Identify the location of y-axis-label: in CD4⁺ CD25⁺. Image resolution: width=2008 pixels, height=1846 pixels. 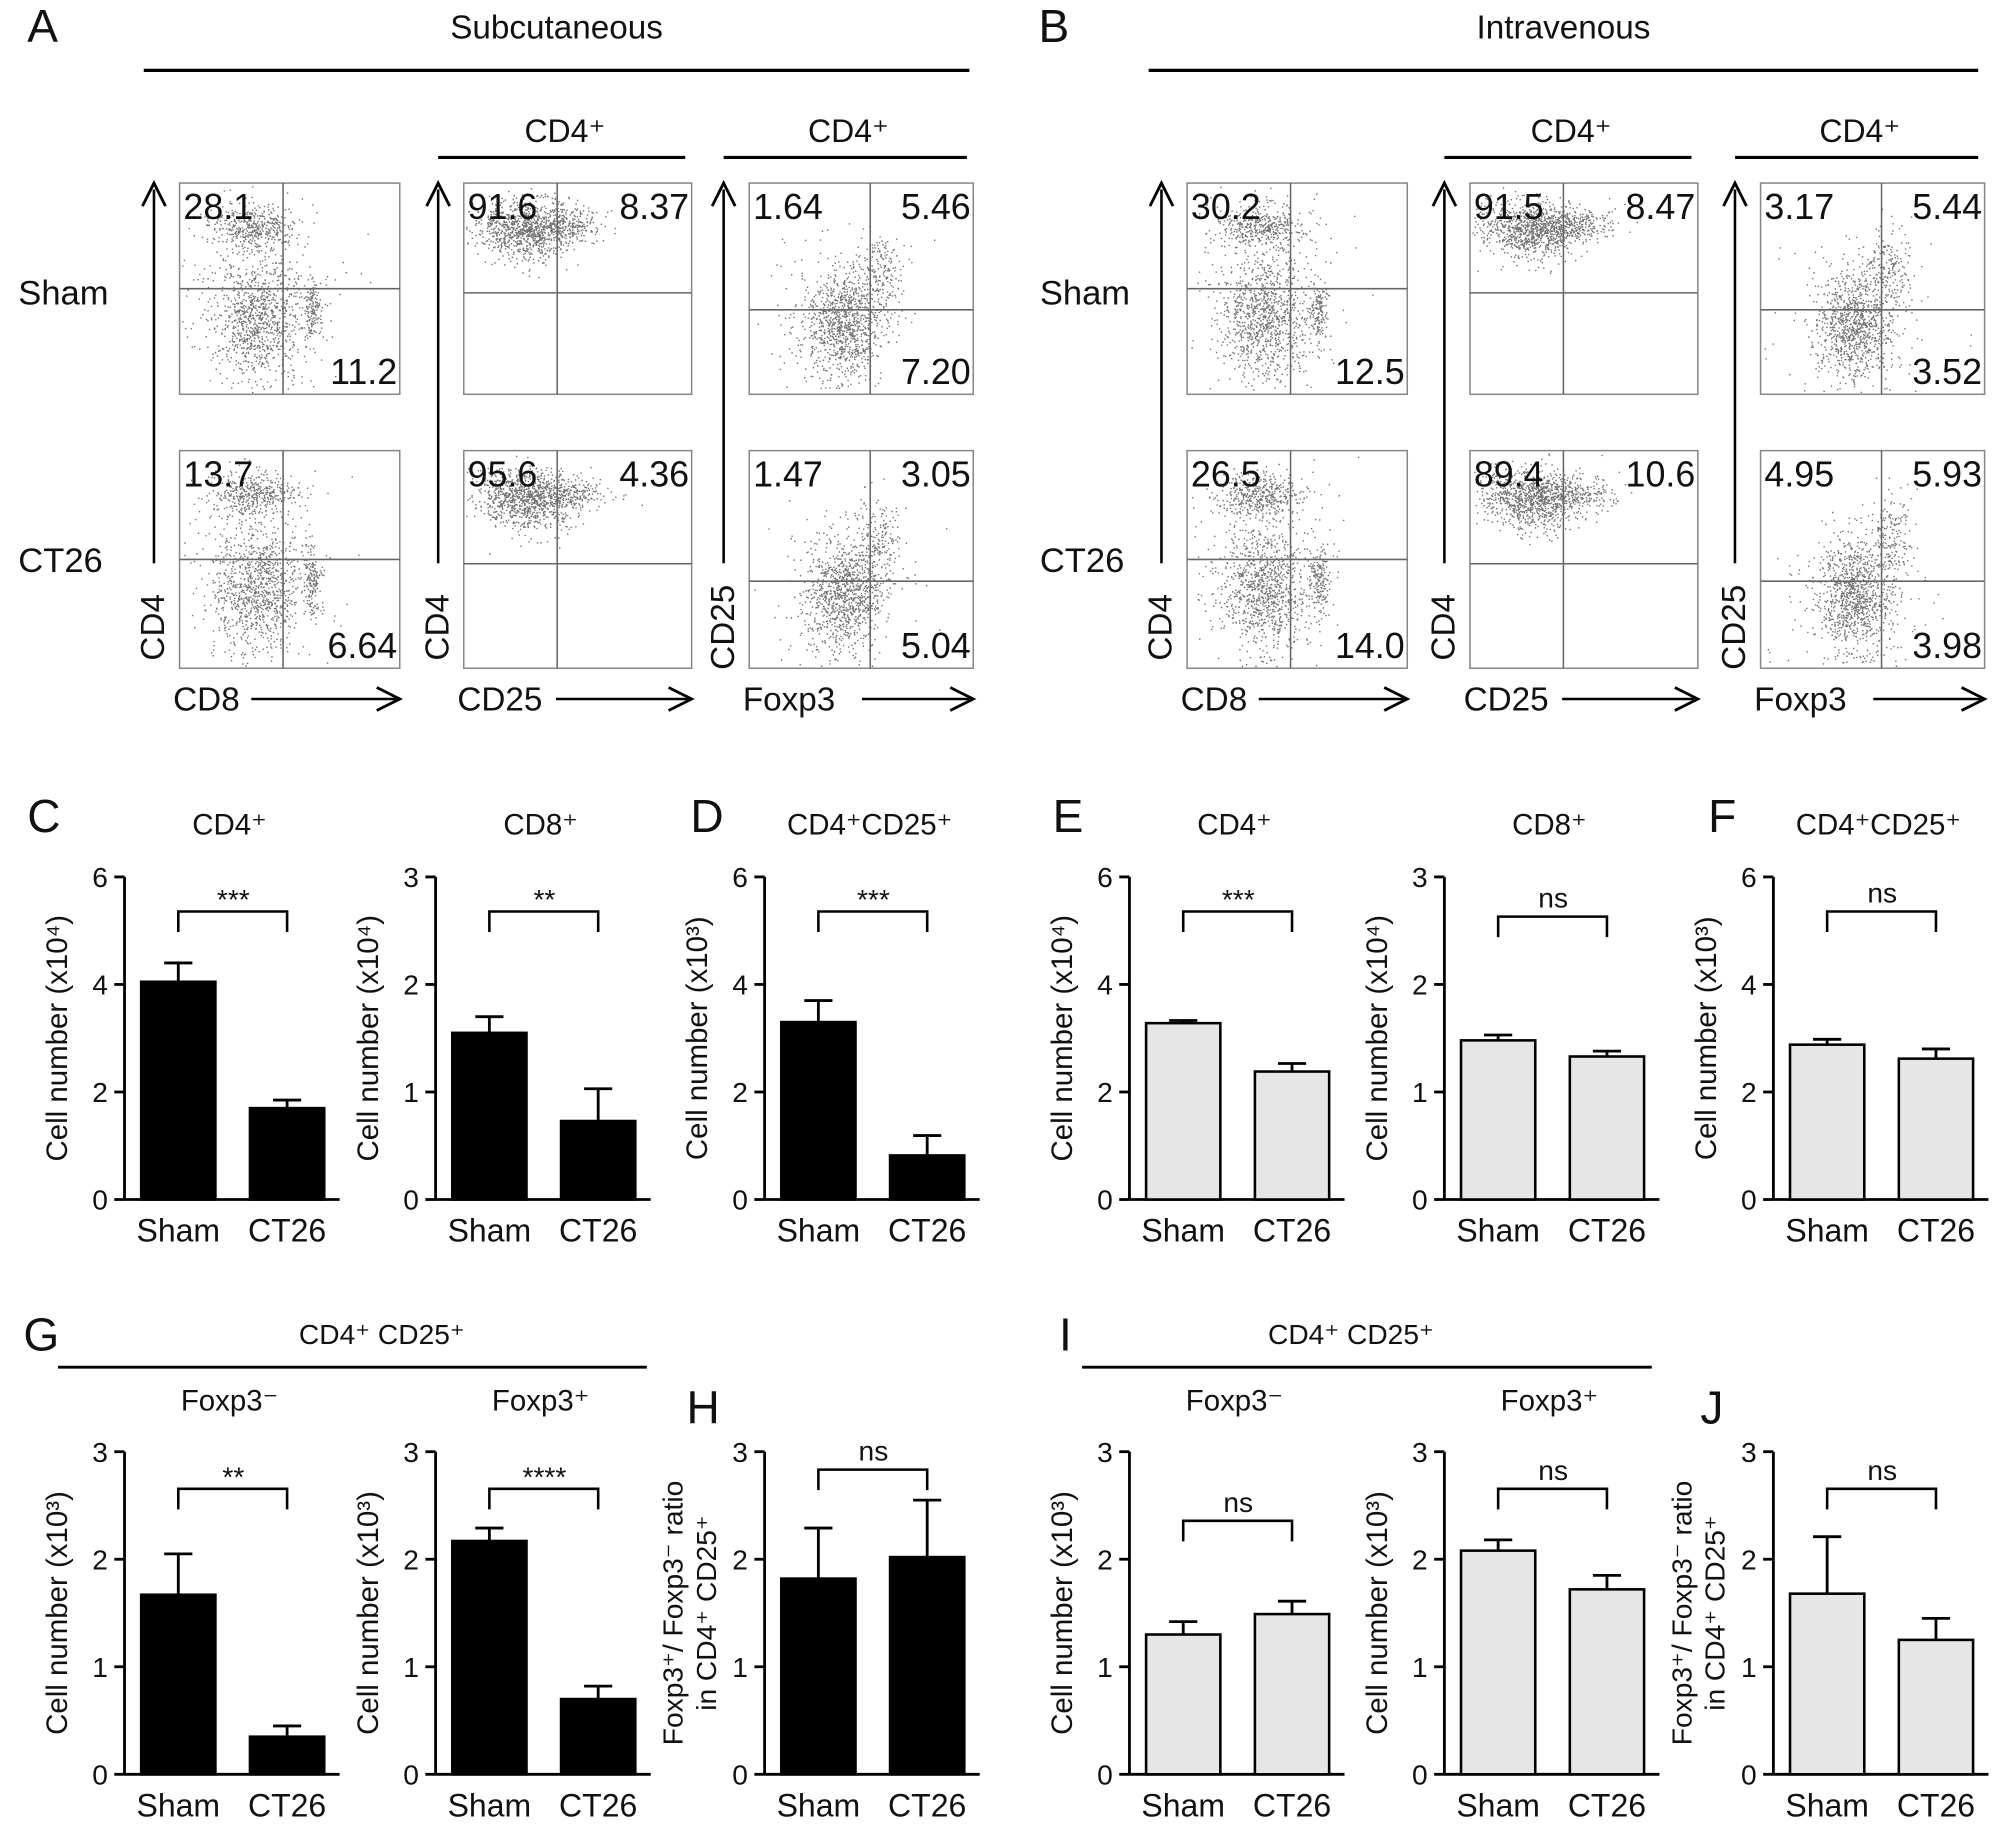
(1715, 1613).